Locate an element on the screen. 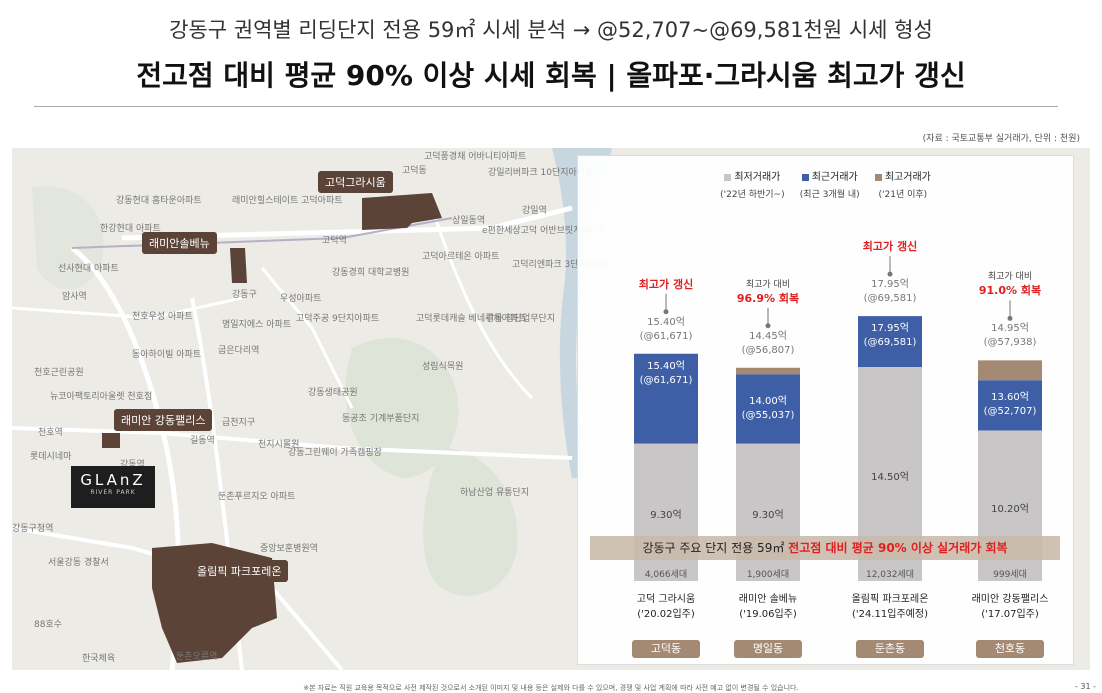  complex-name: 올림픽 파크포레온 ('24.11입주예정) is located at coordinates (890, 607).